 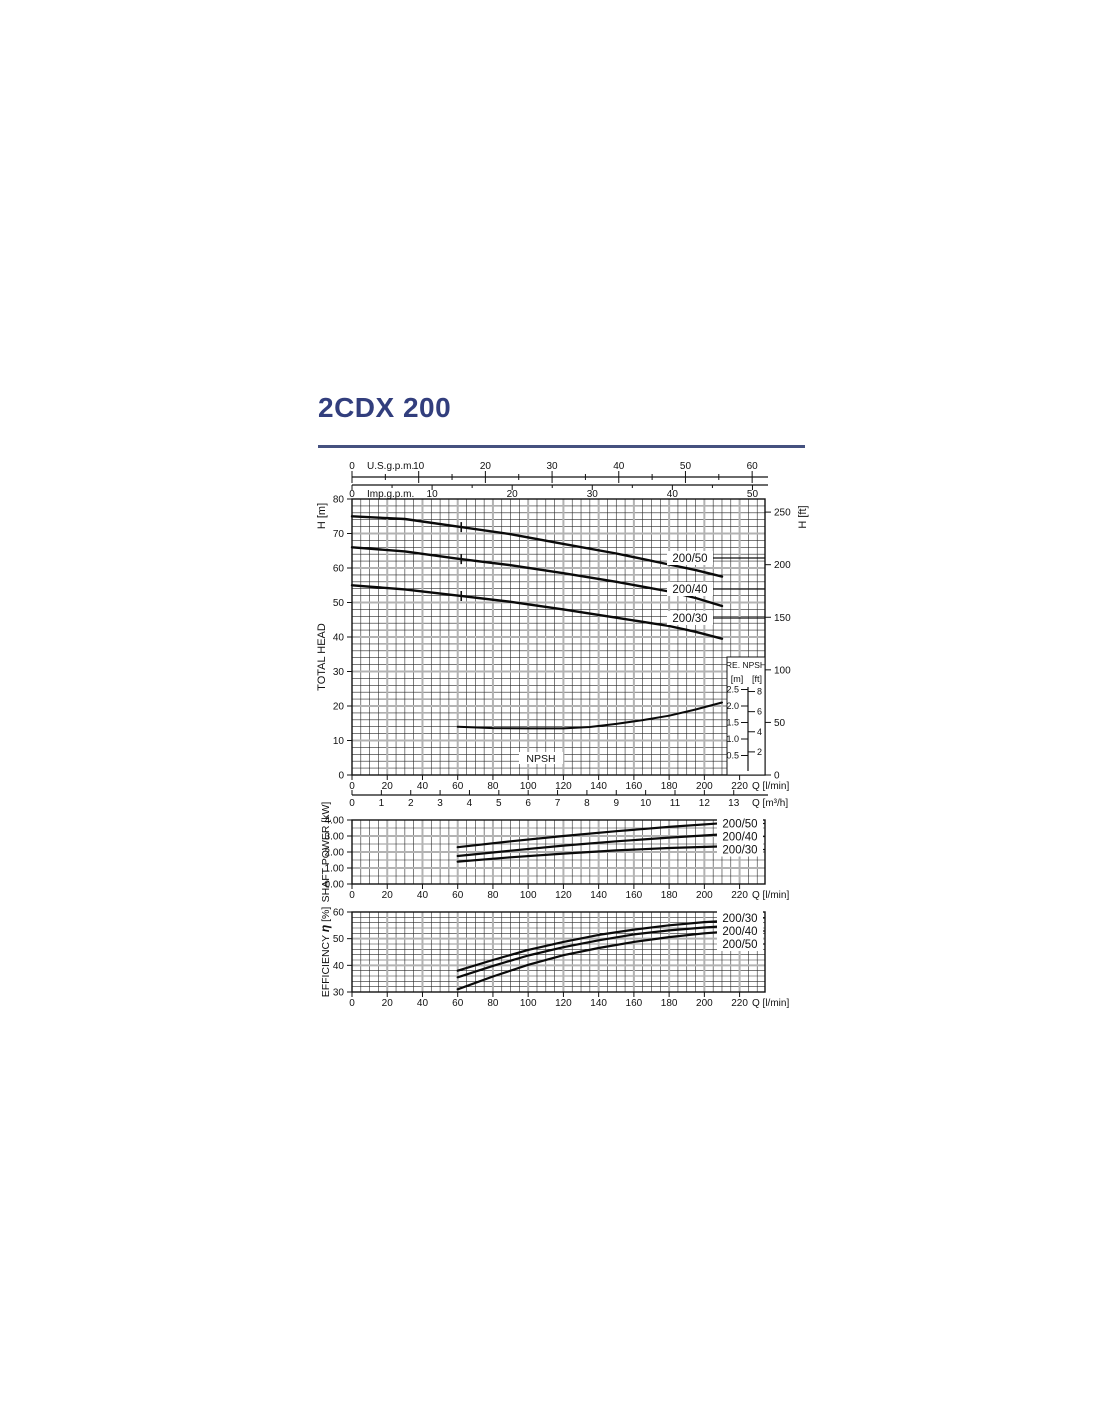 What do you see at coordinates (746, 665) in the screenshot?
I see `svg-text: RE. NPSH` at bounding box center [746, 665].